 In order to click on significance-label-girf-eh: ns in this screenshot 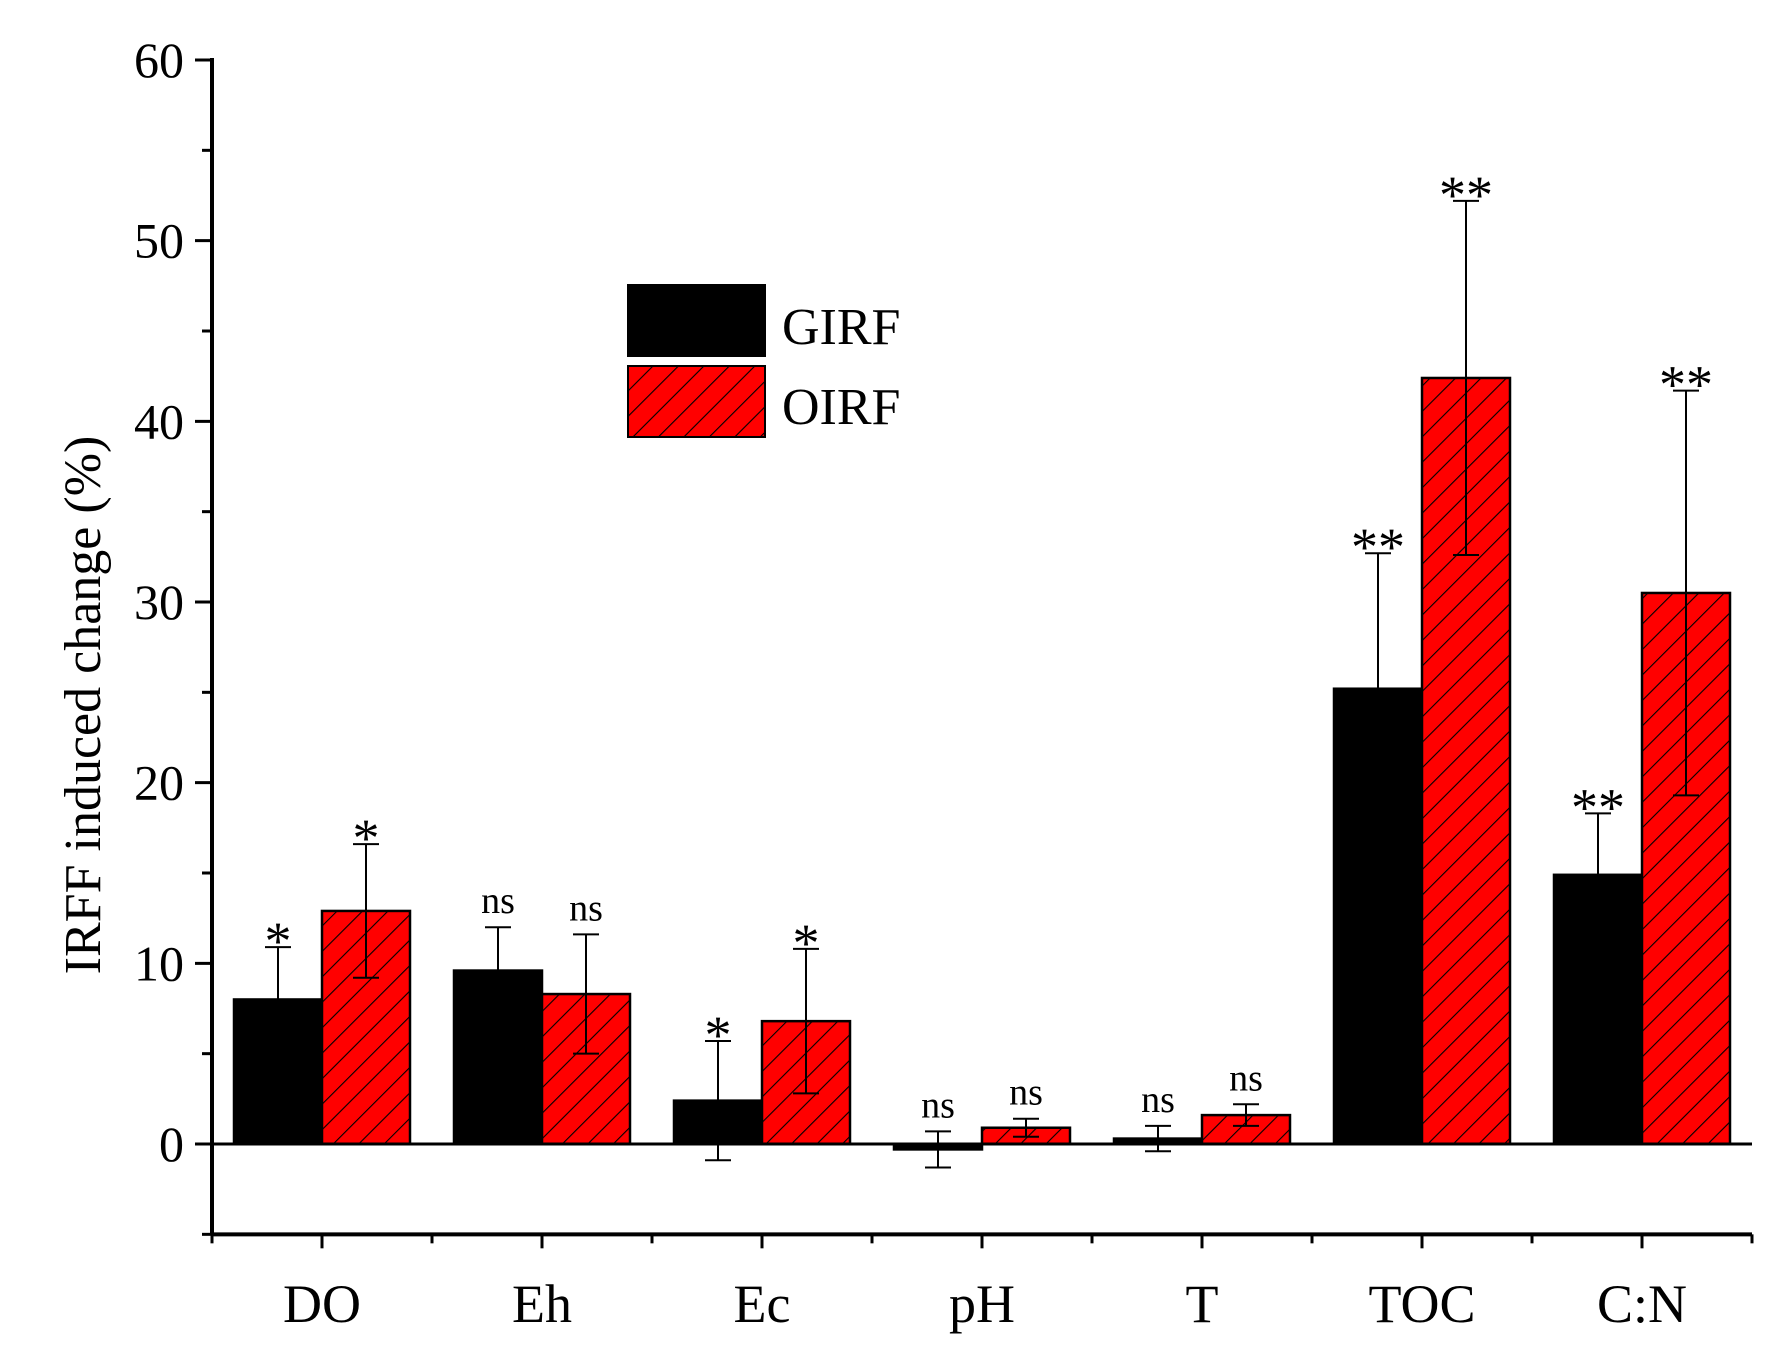, I will do `click(498, 901)`.